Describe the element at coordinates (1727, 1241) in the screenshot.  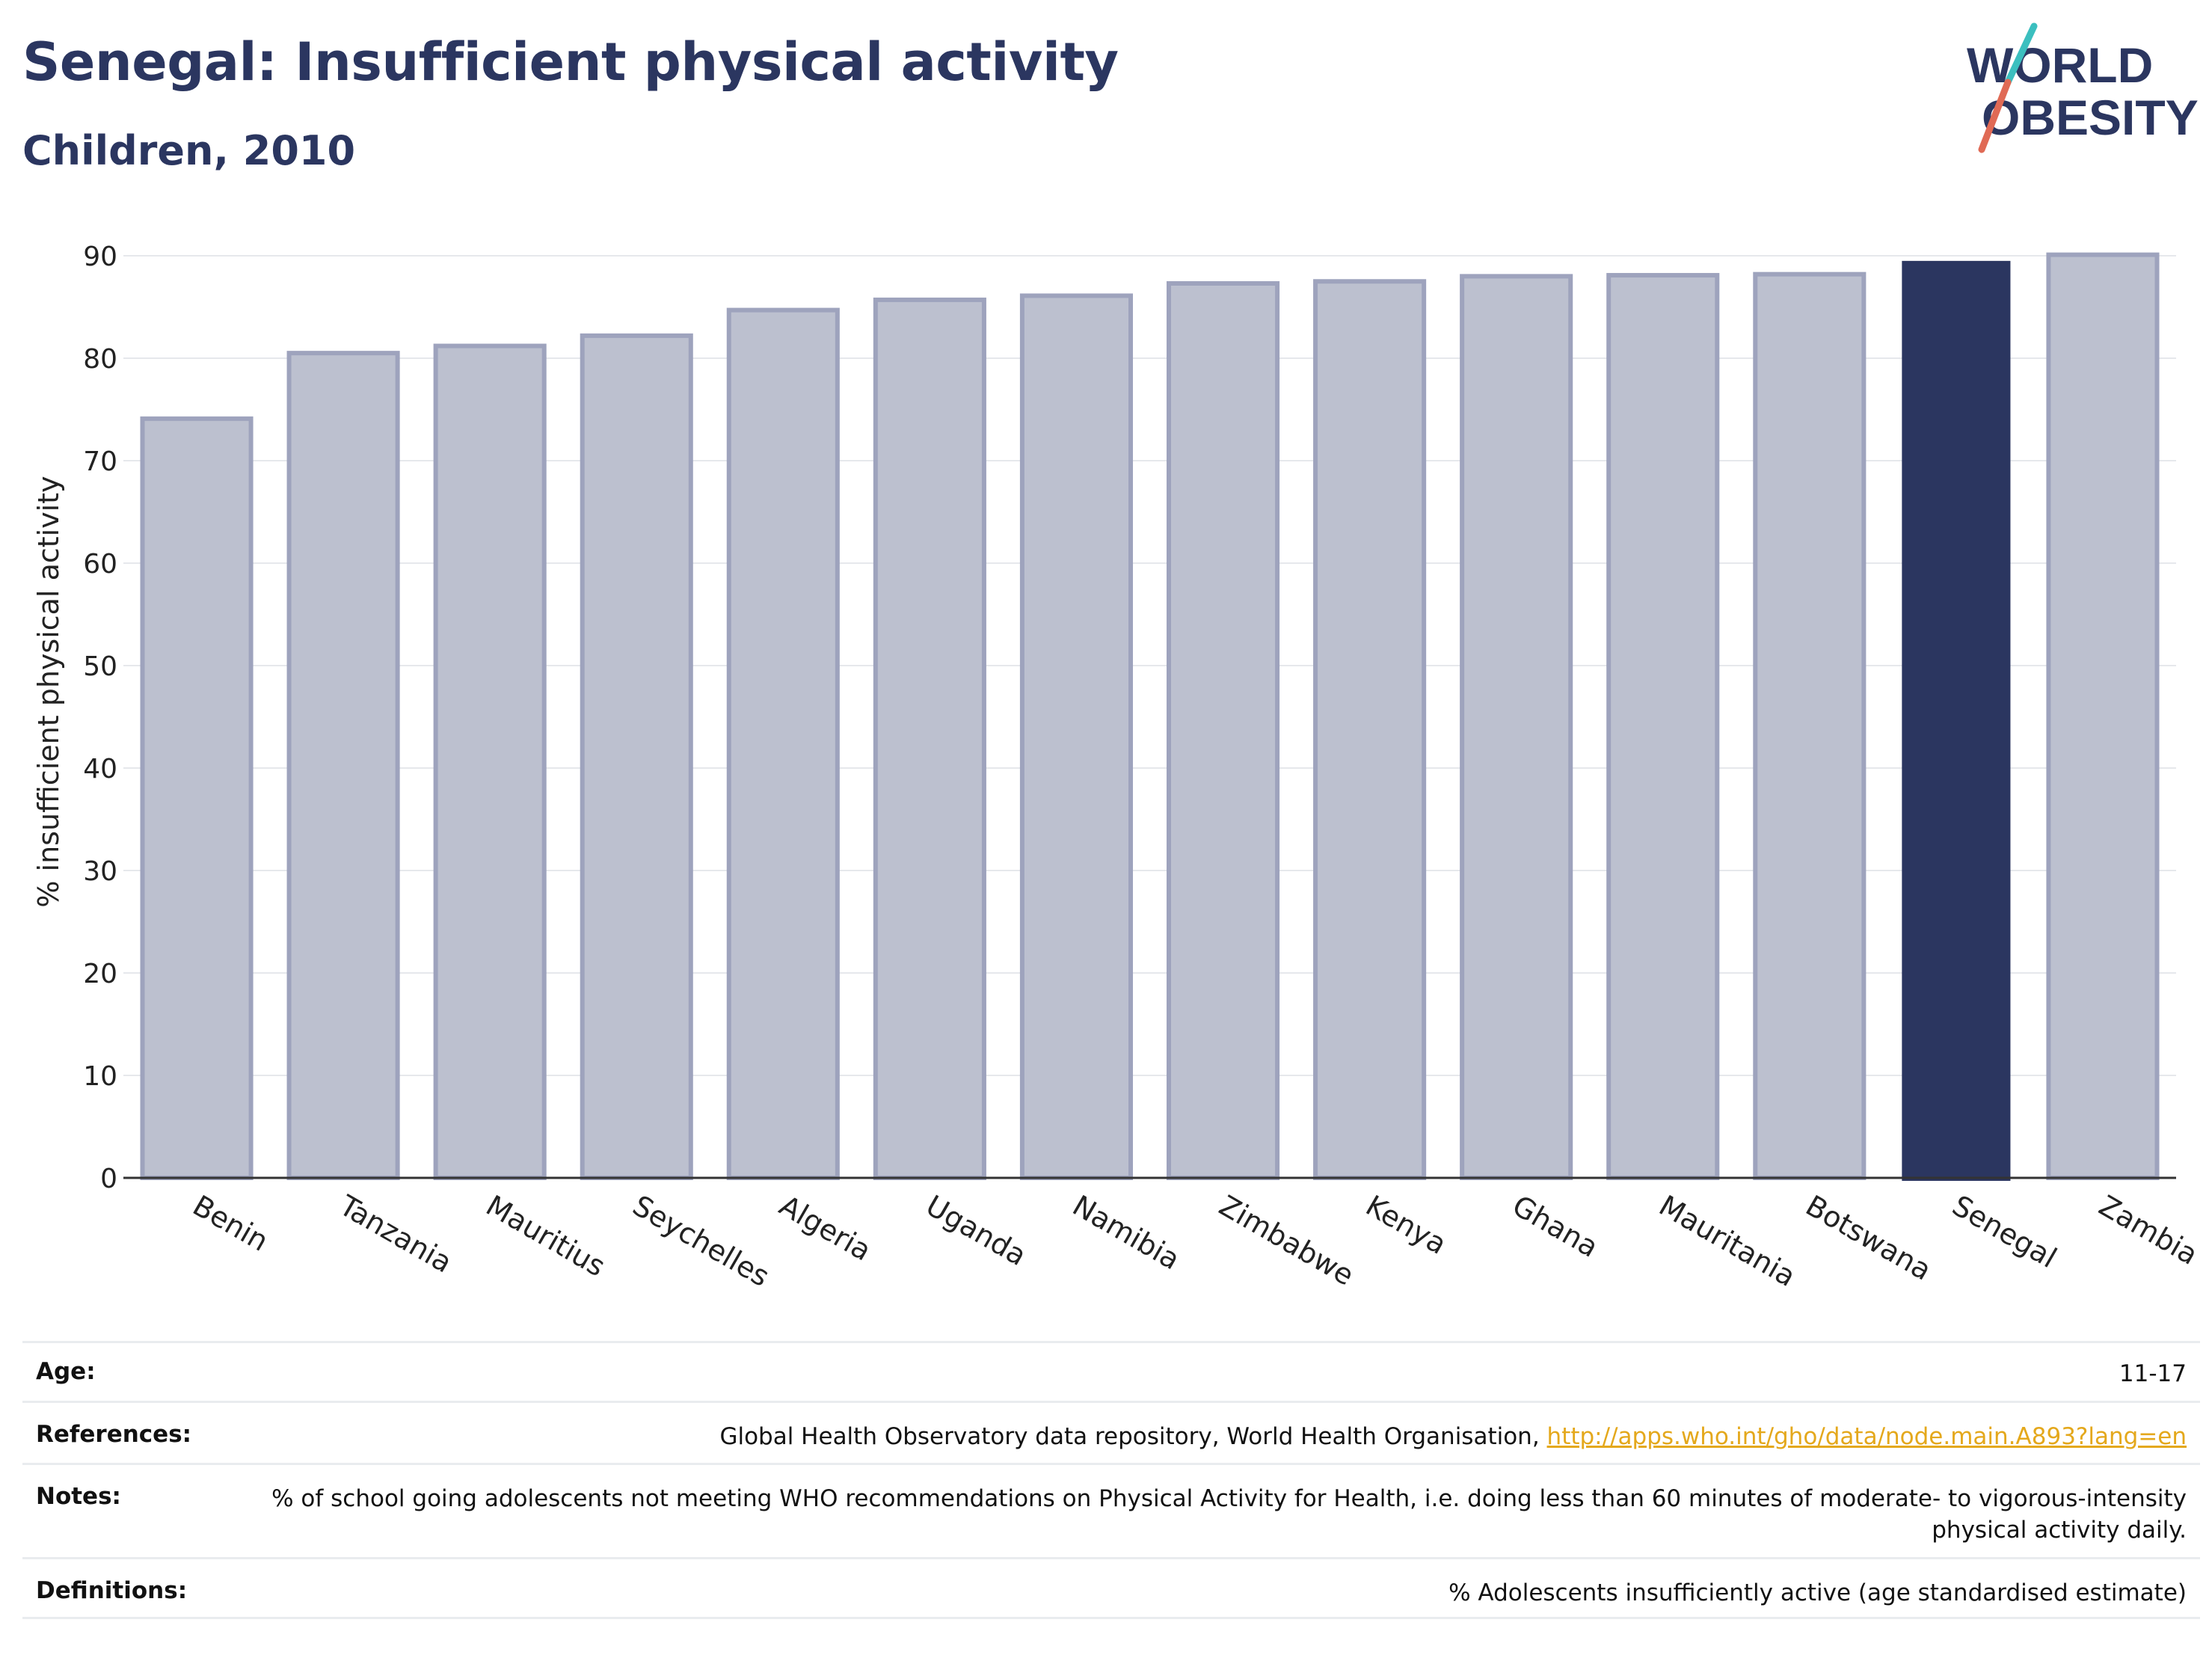
I see `x-tick-label: Mauritania` at that location.